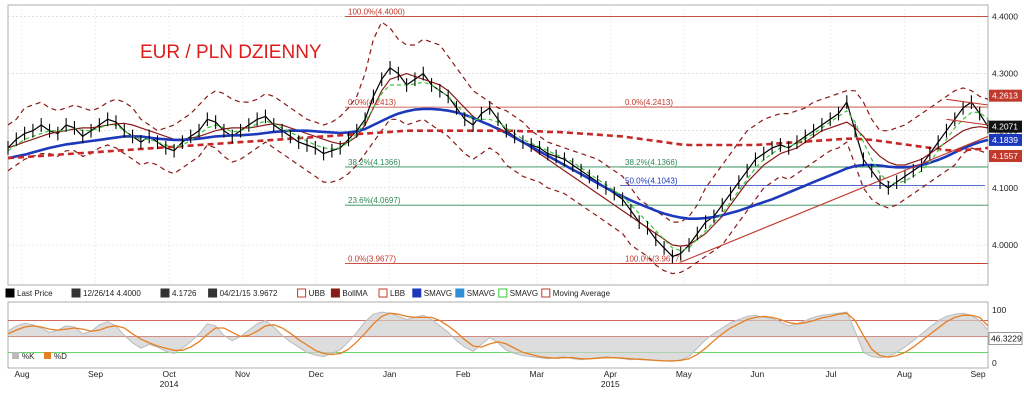 This screenshot has width=1024, height=406. I want to click on x-year-label: 2015, so click(610, 384).